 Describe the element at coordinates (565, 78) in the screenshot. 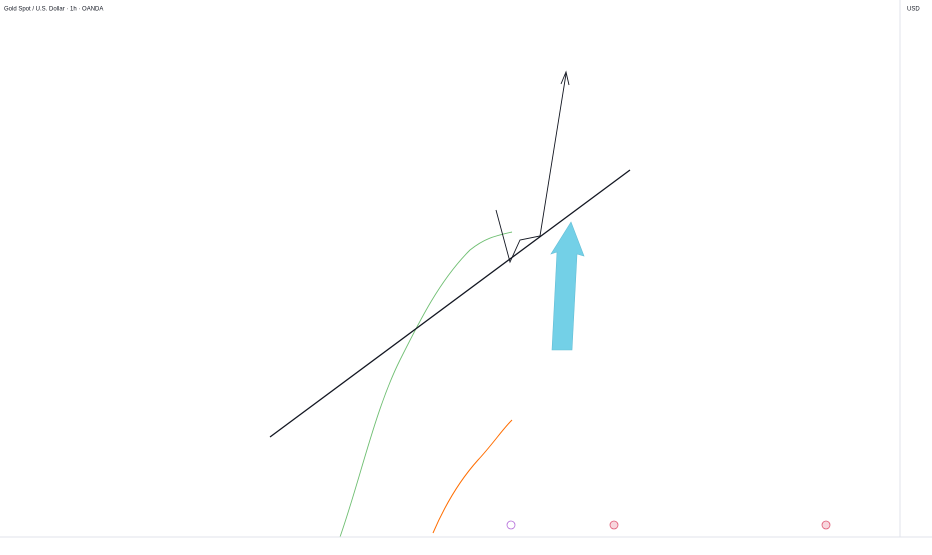

I see `projection-arrow-head` at that location.